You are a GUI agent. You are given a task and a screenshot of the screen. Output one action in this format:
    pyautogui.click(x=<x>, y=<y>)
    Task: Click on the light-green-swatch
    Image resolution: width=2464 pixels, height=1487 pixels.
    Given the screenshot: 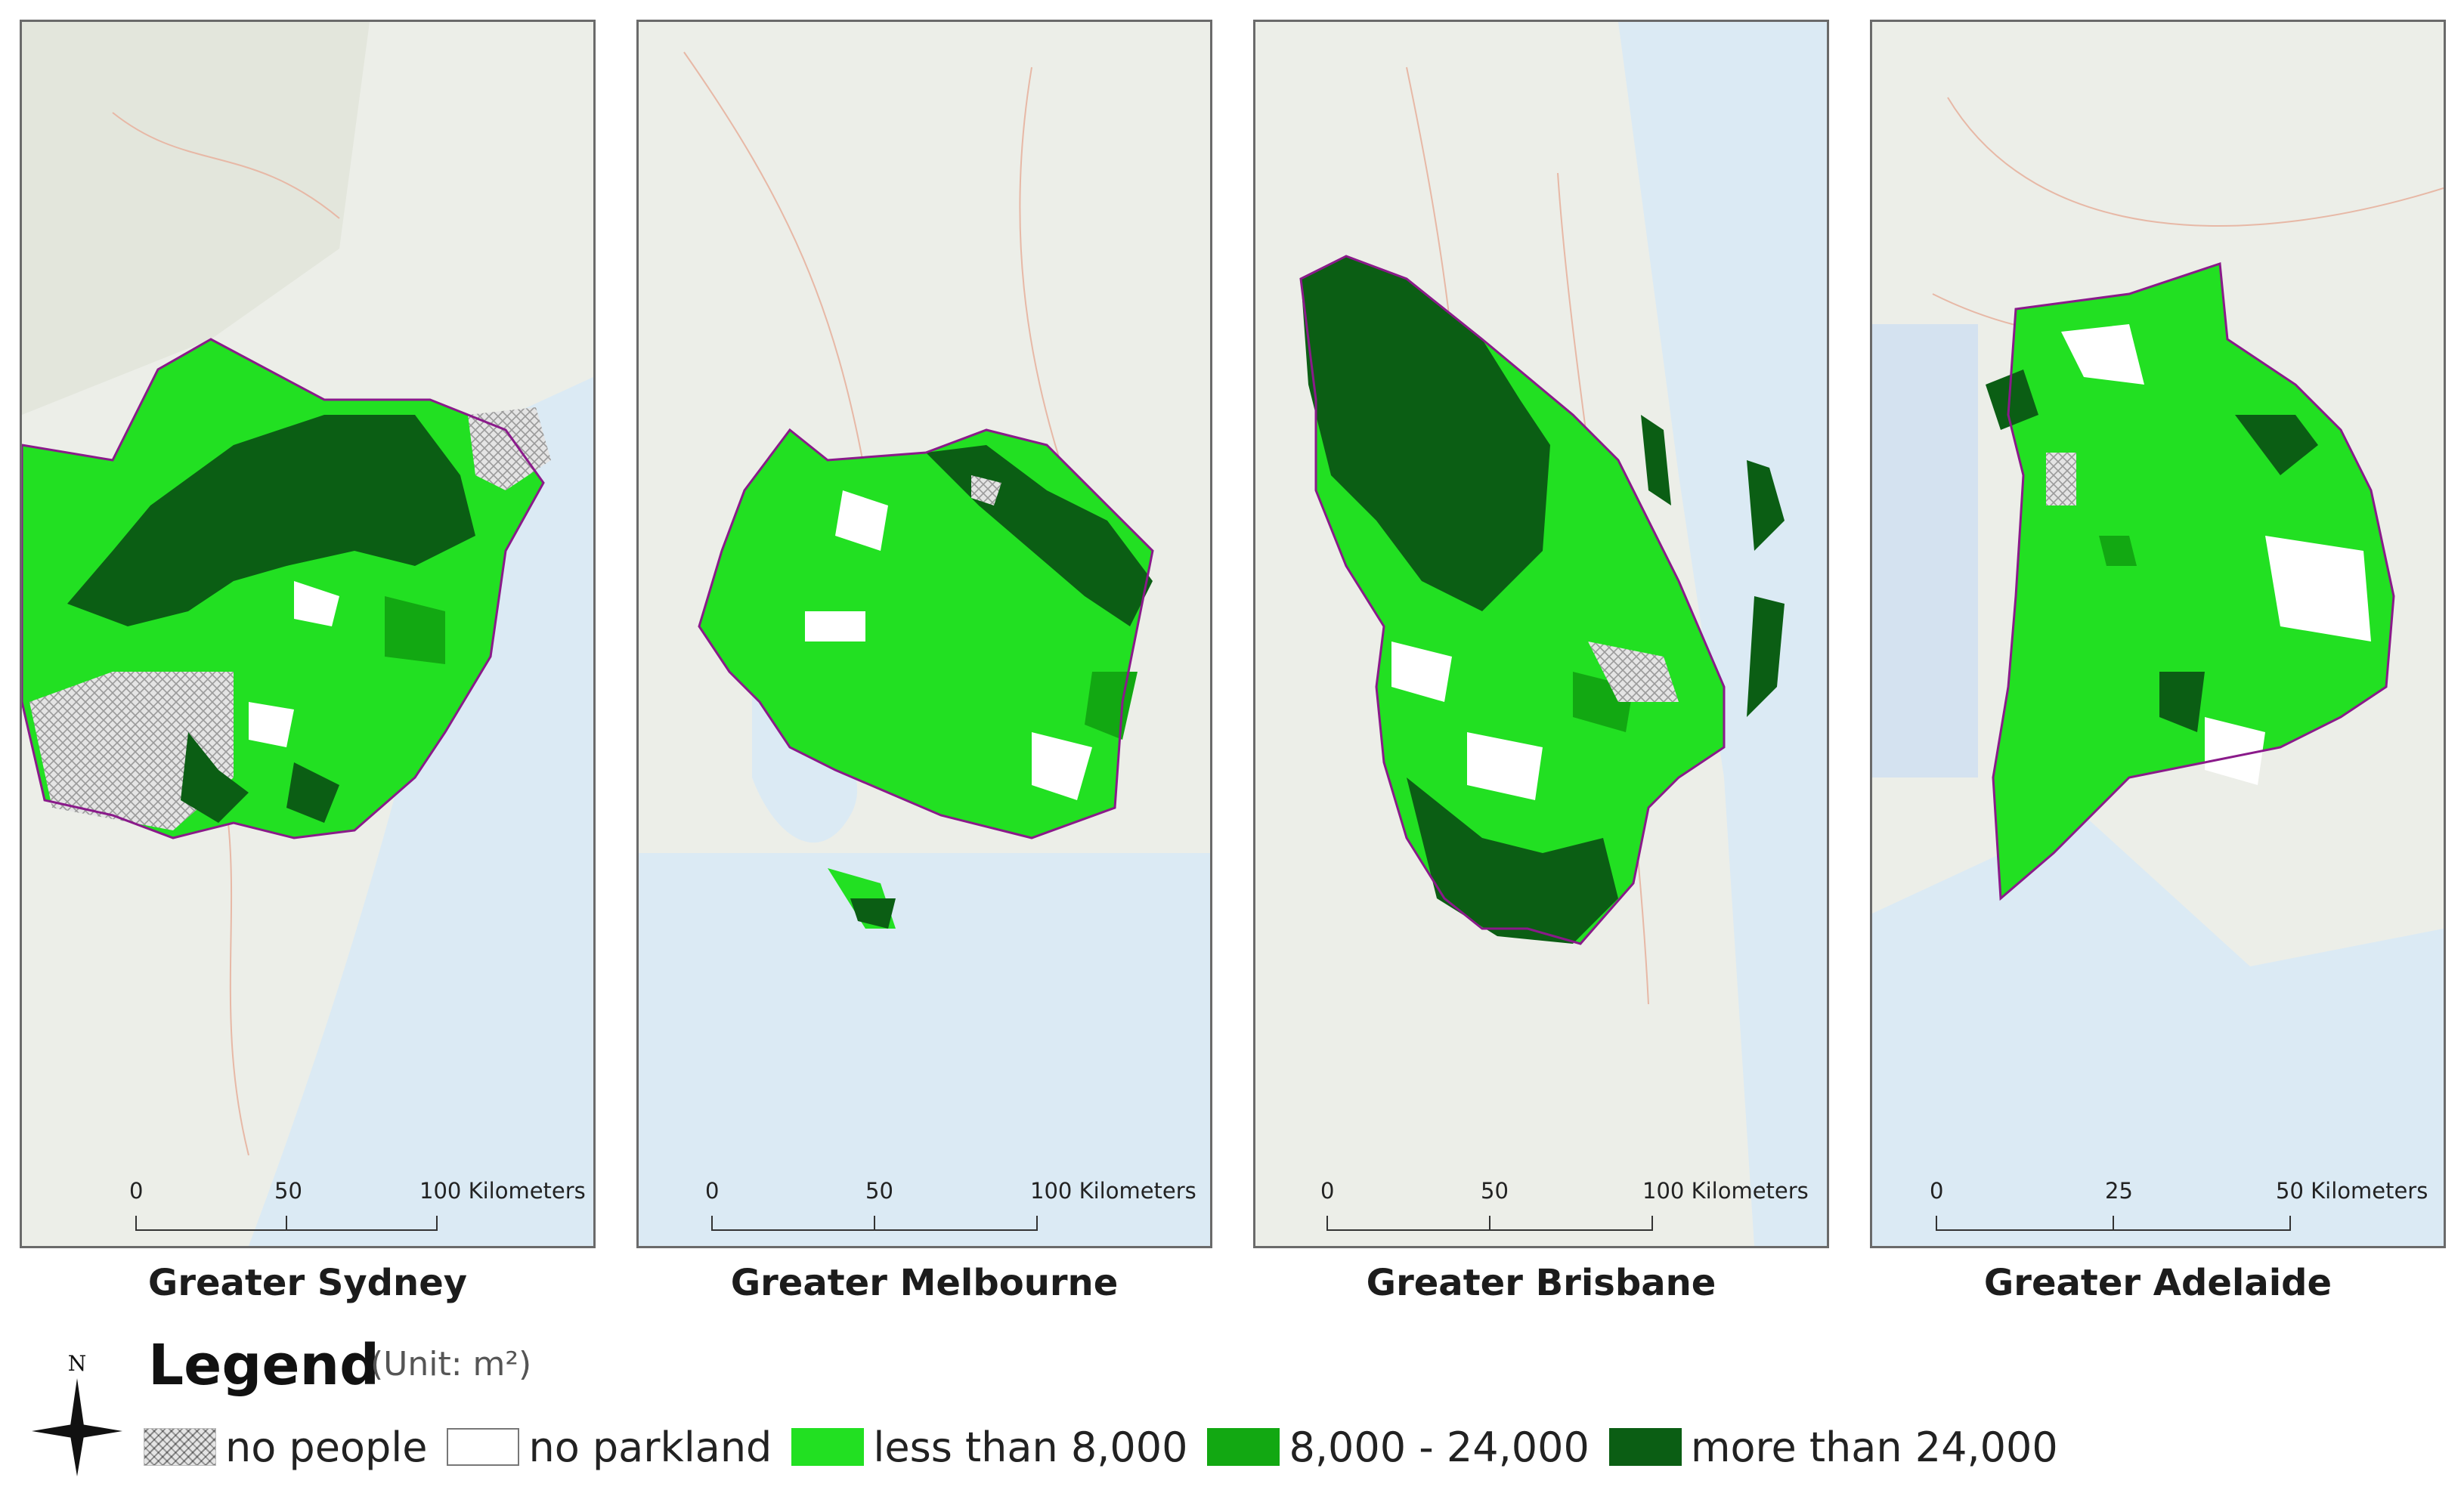 What is the action you would take?
    pyautogui.click(x=828, y=1447)
    